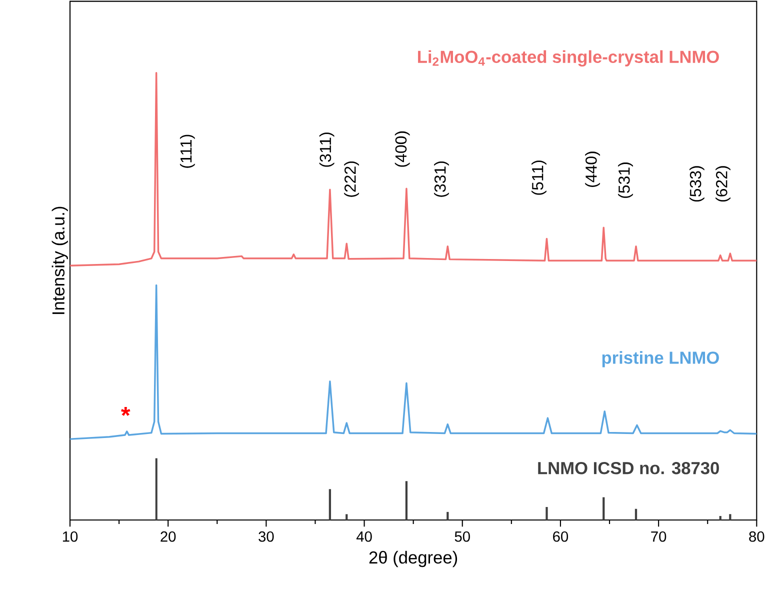 The width and height of the screenshot is (772, 607). Describe the element at coordinates (568, 58) in the screenshot. I see `text: Li$_{2}$MoO$_{4}$-coated single-crystal LNMO` at that location.